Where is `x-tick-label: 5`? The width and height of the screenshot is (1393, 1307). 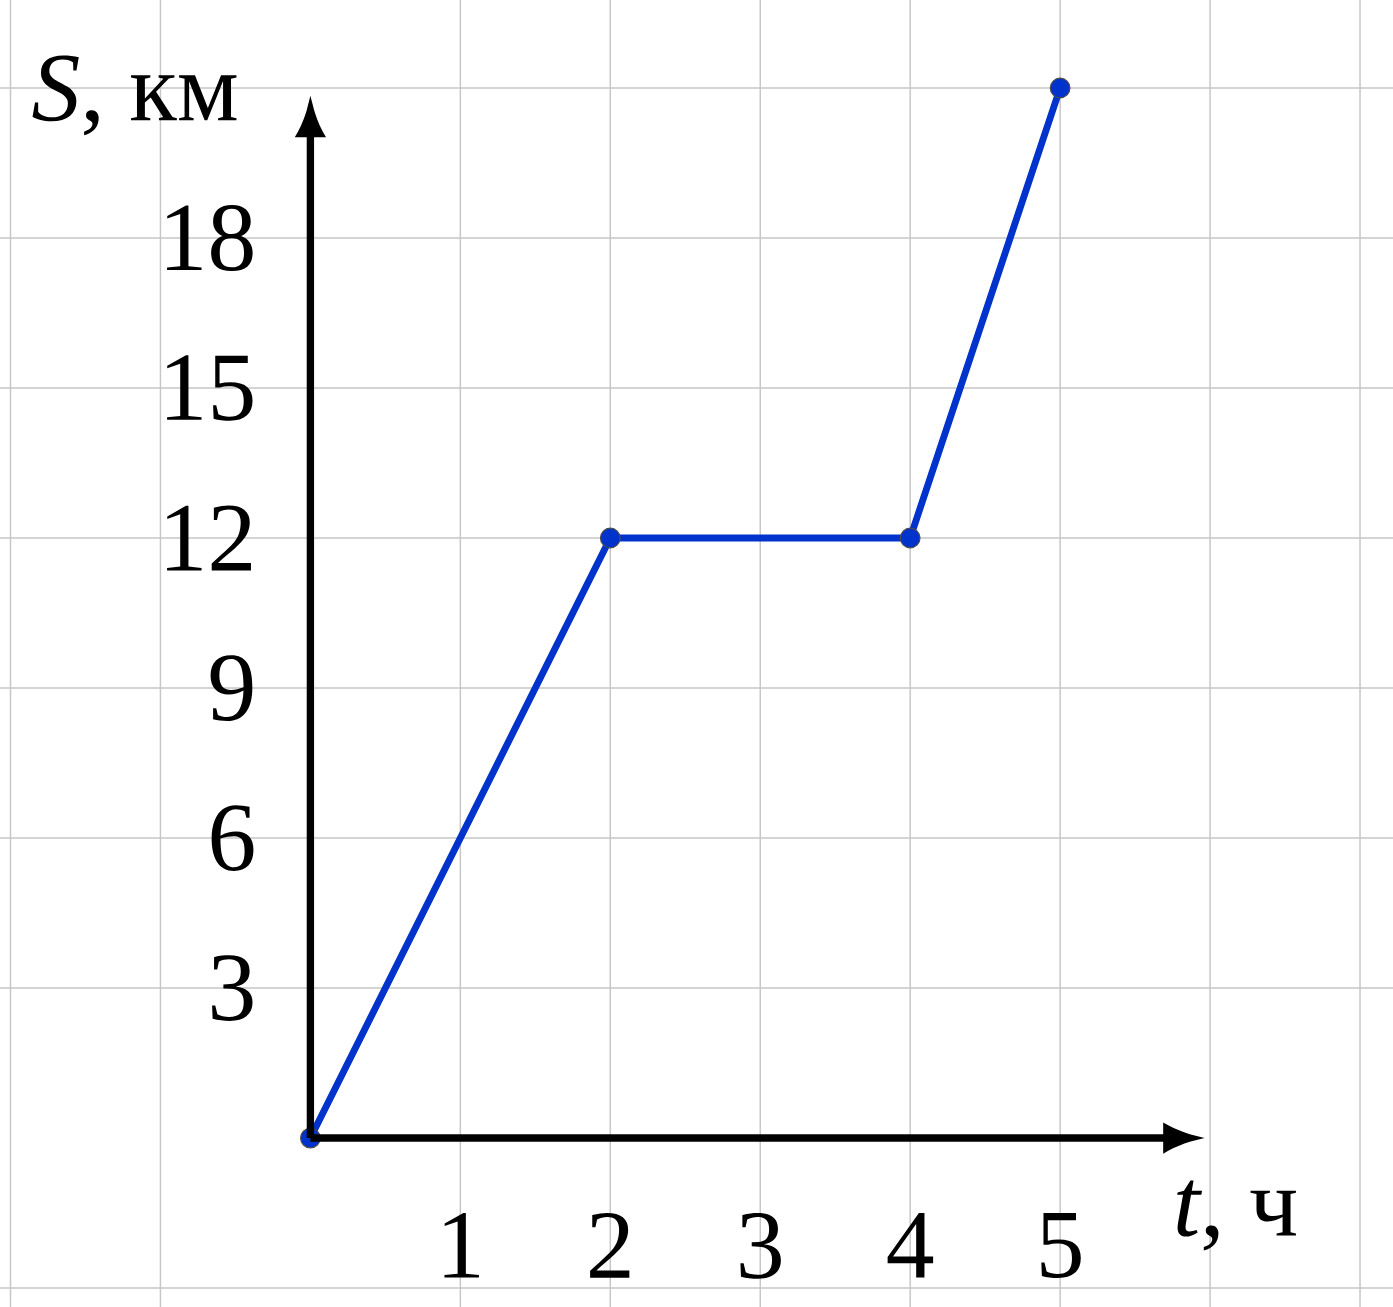
x-tick-label: 5 is located at coordinates (1061, 1245).